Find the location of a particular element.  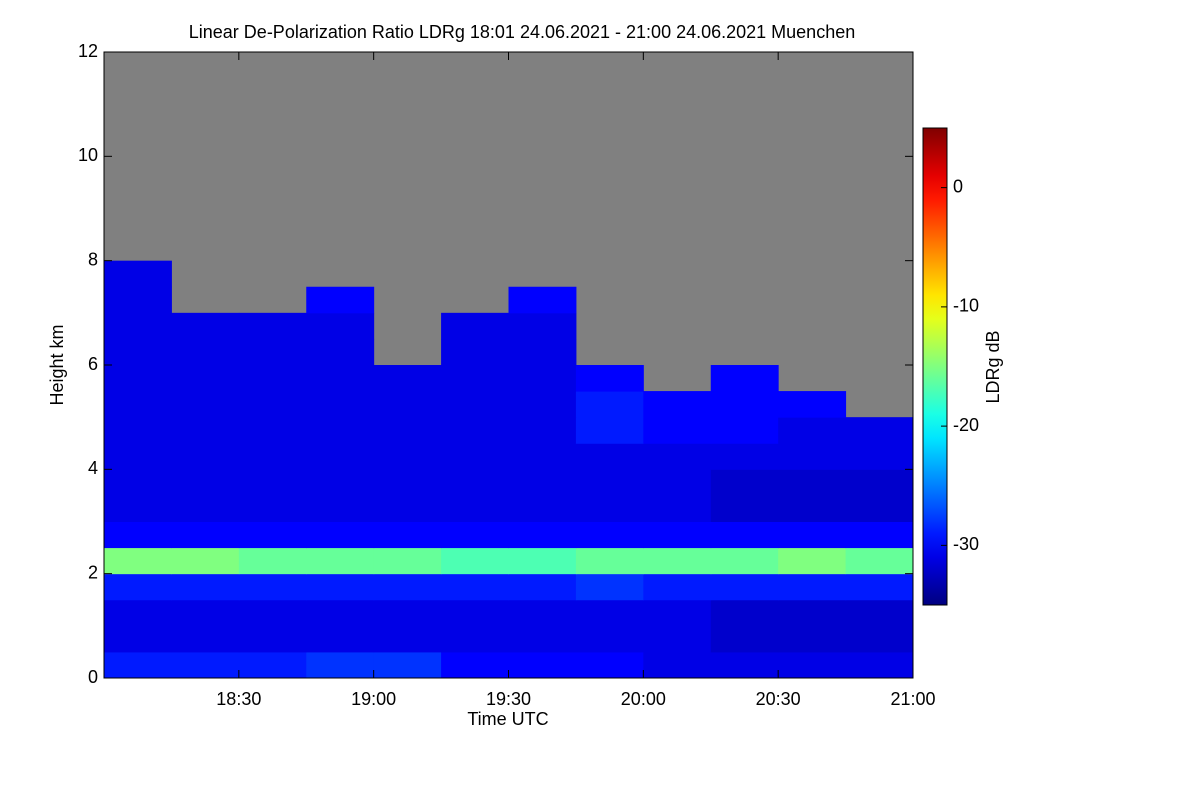

y-tick-label: 4 is located at coordinates (93, 468).